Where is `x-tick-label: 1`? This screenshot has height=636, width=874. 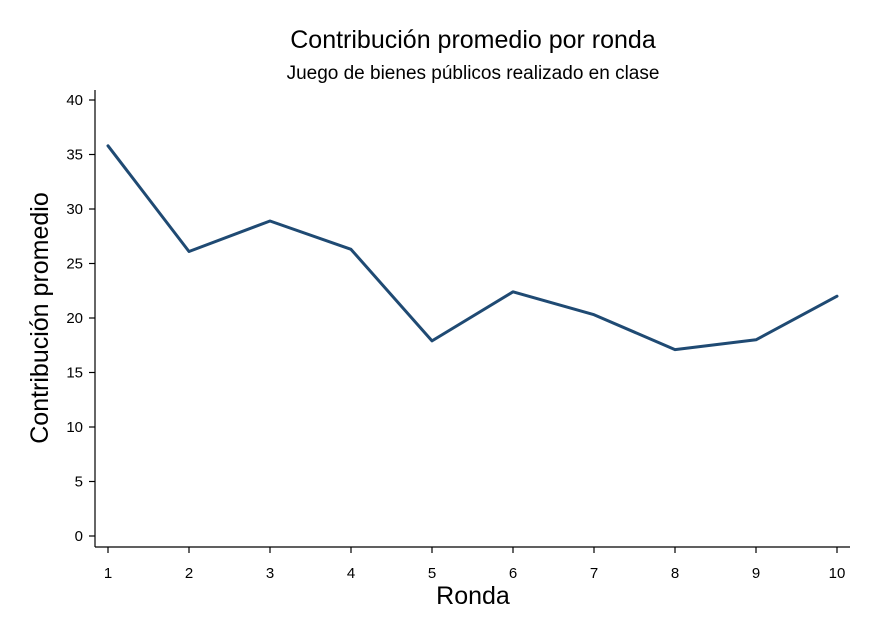 x-tick-label: 1 is located at coordinates (108, 573).